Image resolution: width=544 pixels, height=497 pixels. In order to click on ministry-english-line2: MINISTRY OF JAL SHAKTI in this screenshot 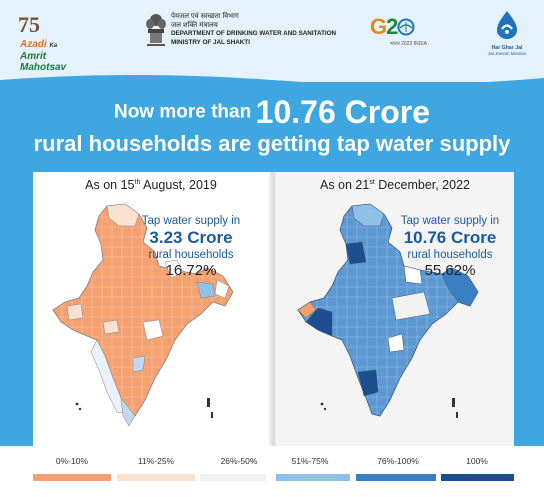, I will do `click(210, 42)`.